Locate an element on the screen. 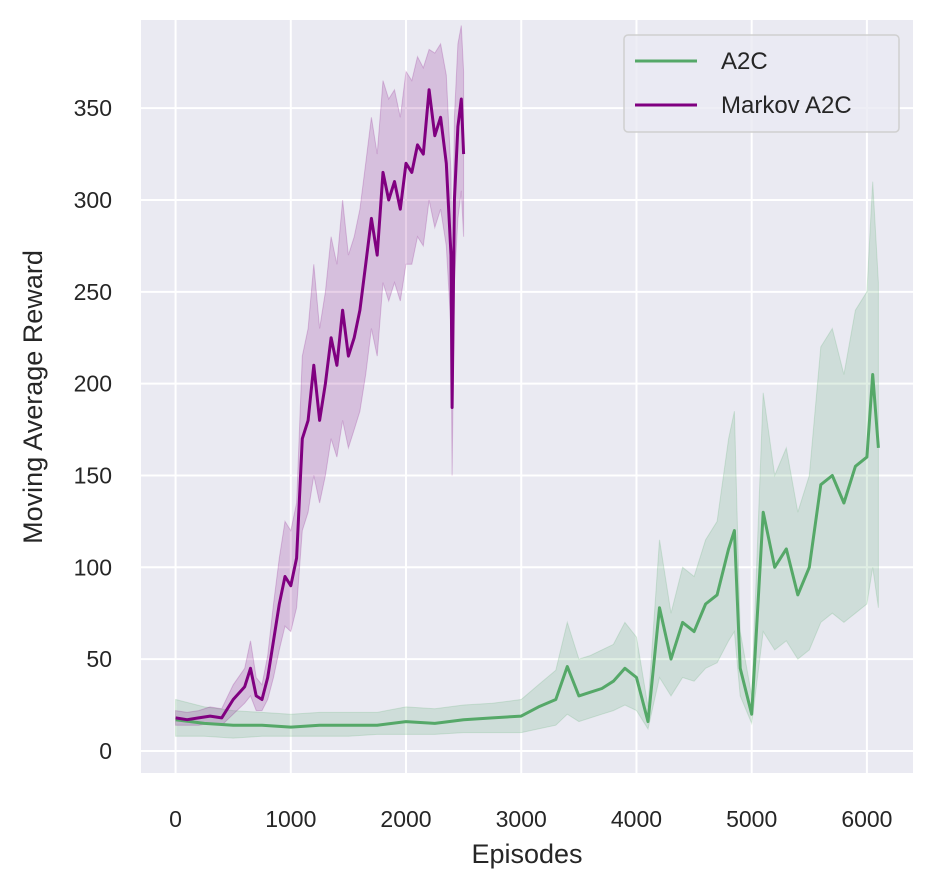 This screenshot has width=934, height=892. legend-label-0: A2C is located at coordinates (744, 61).